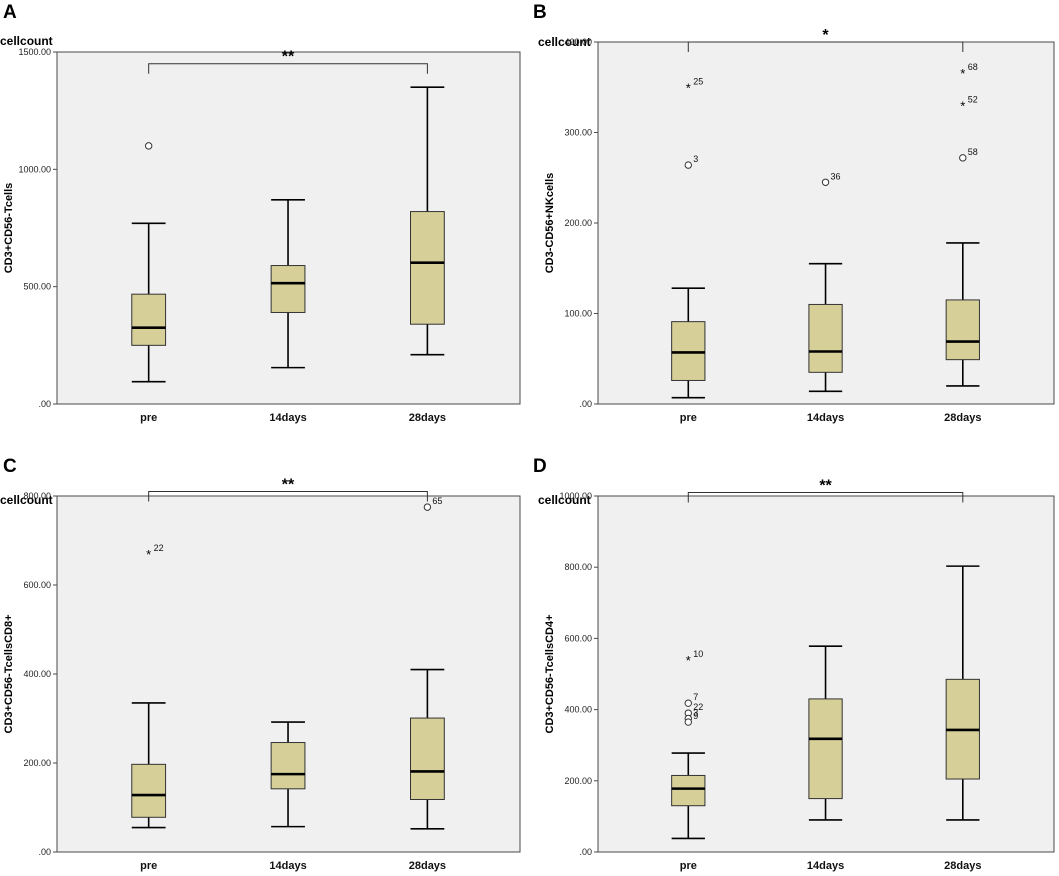 Image resolution: width=1059 pixels, height=876 pixels. What do you see at coordinates (695, 716) in the screenshot?
I see `outlier-label: 9` at bounding box center [695, 716].